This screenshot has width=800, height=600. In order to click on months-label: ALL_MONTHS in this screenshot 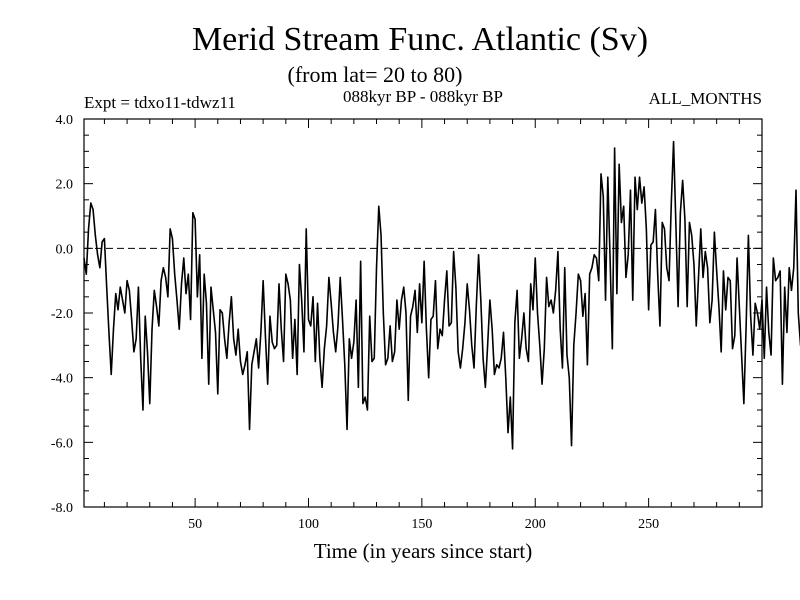, I will do `click(705, 98)`.